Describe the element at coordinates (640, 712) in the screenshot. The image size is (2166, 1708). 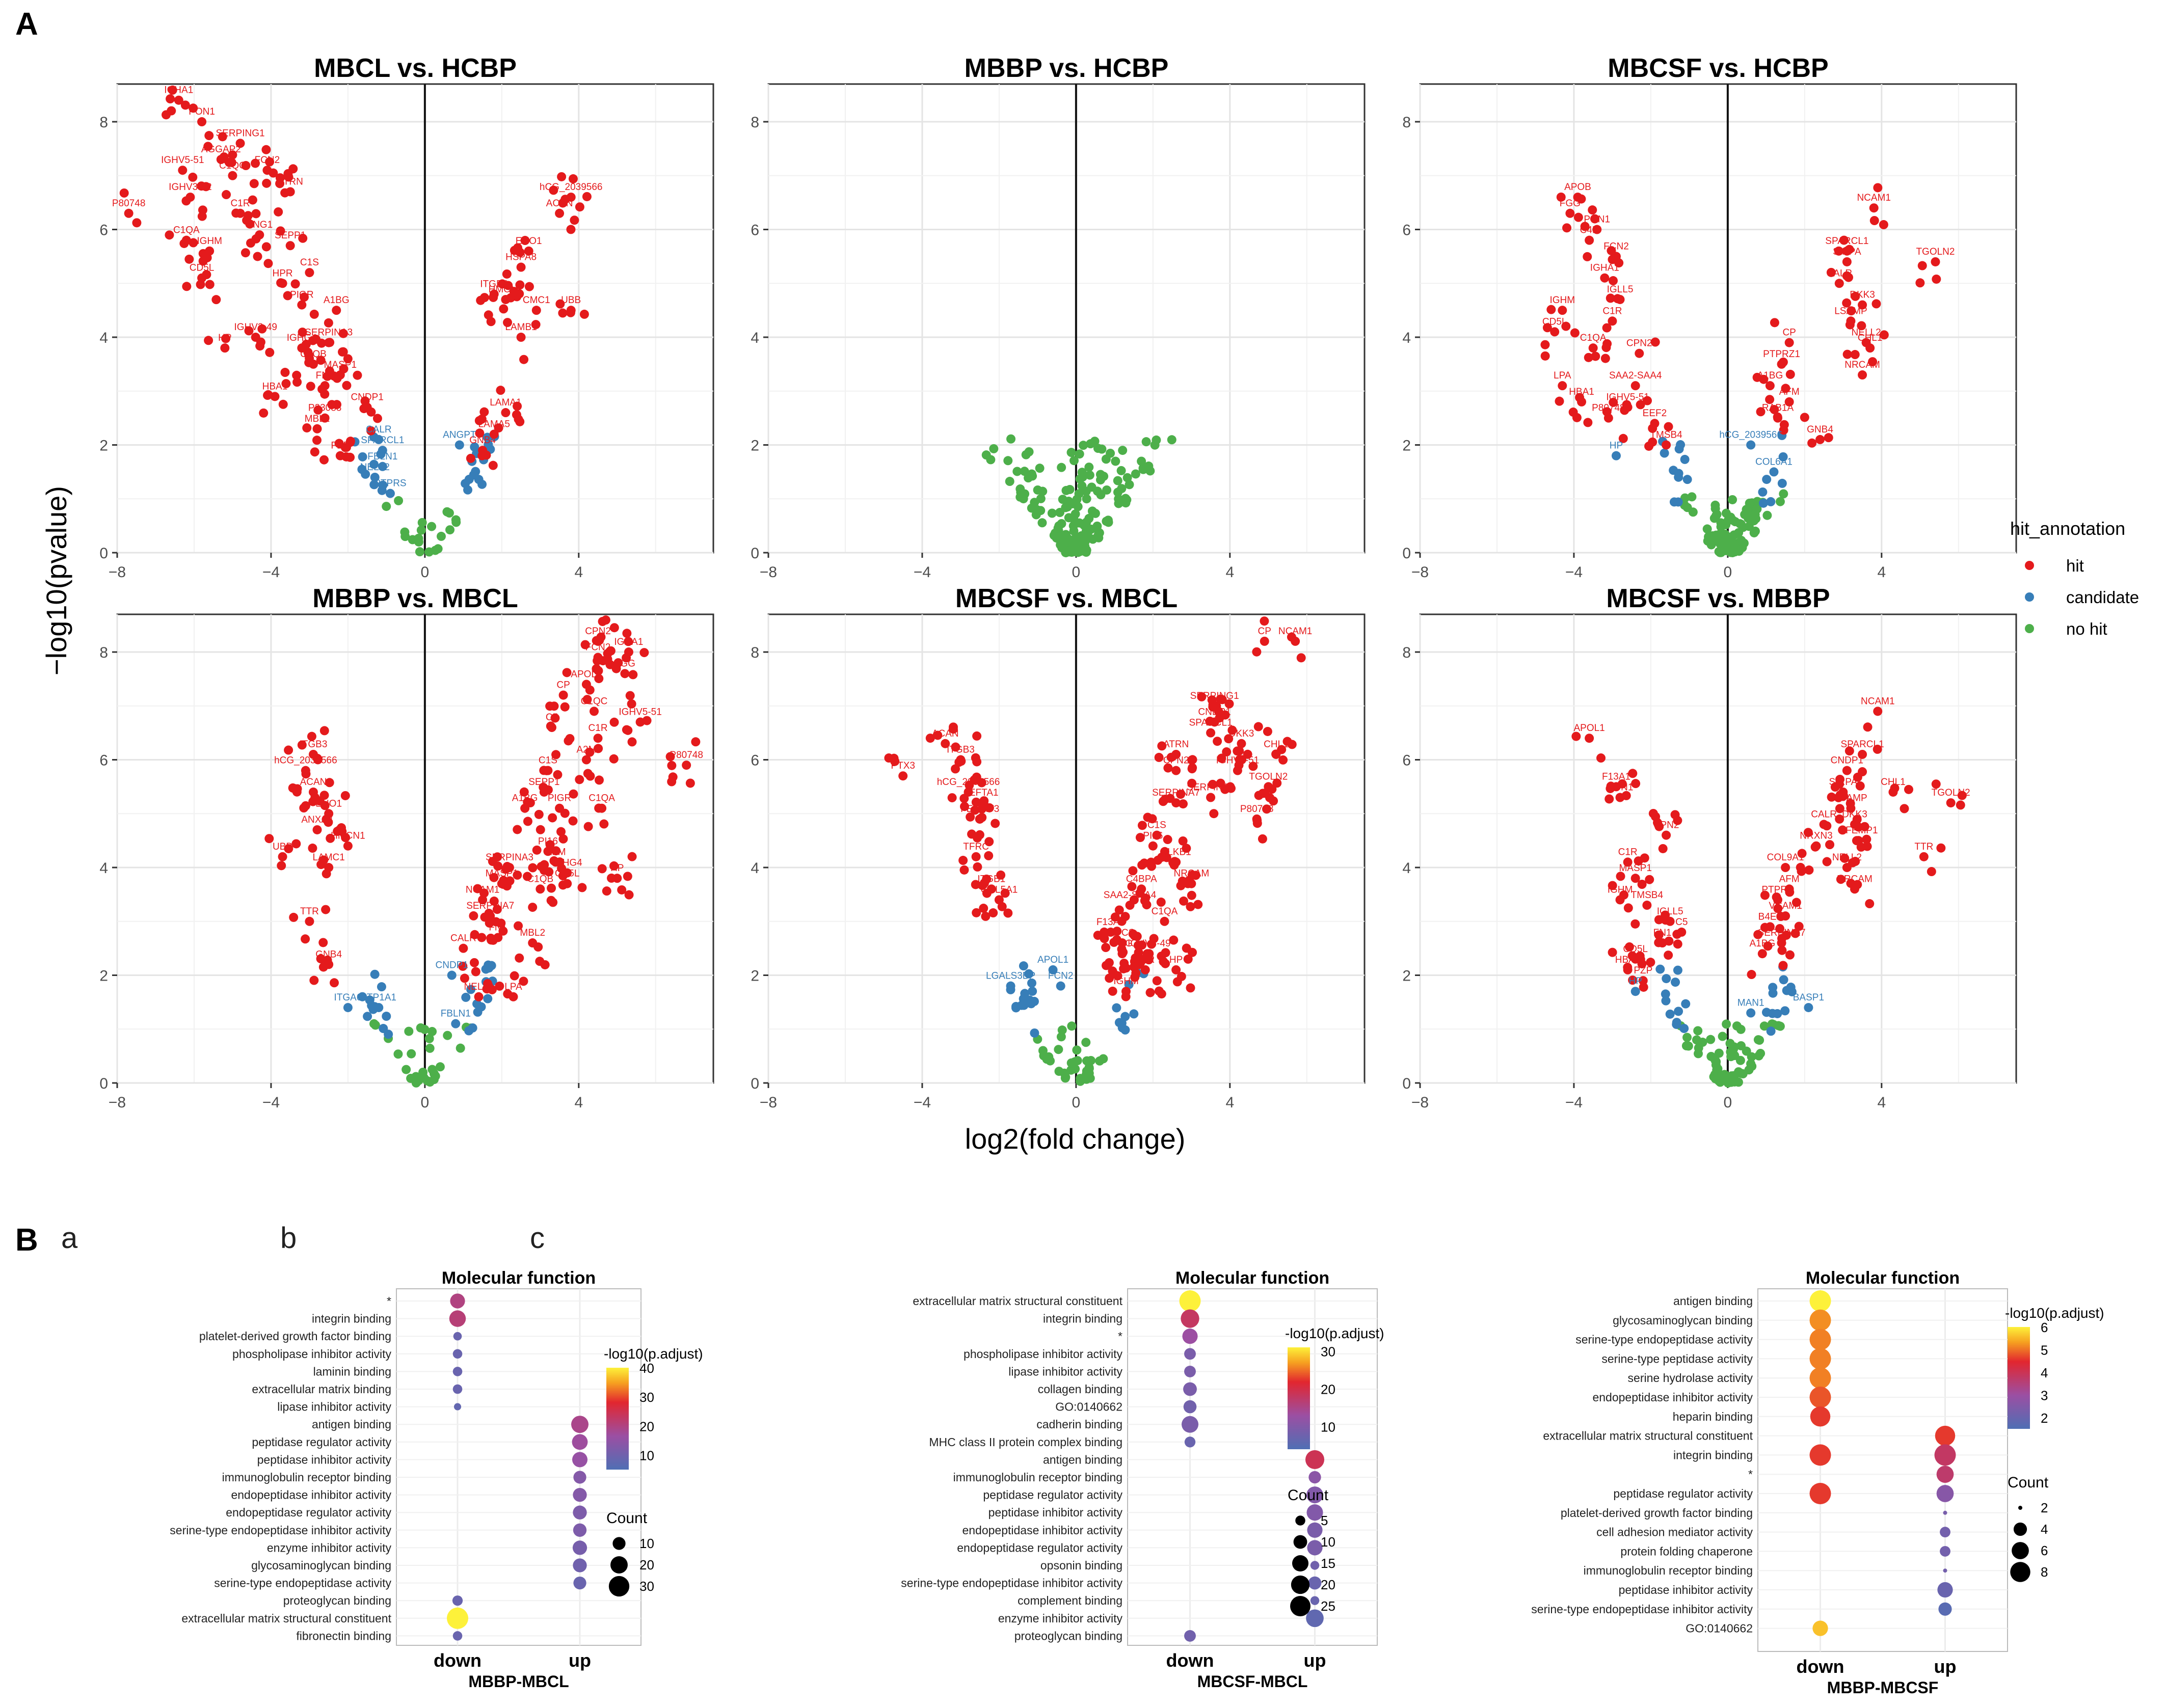
I see `protein-label: IGHV5-51` at that location.